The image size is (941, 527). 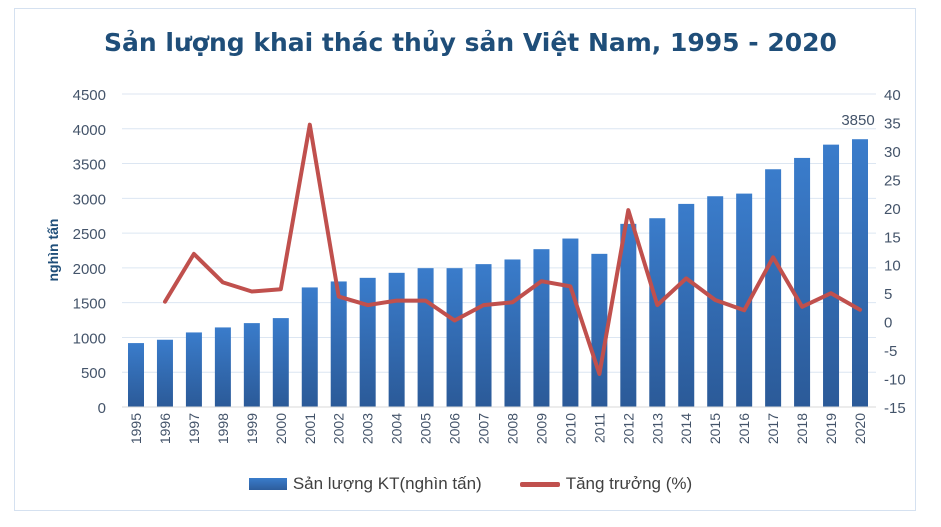 I want to click on legend-item-line: Tăng trưởng (%), so click(x=606, y=484).